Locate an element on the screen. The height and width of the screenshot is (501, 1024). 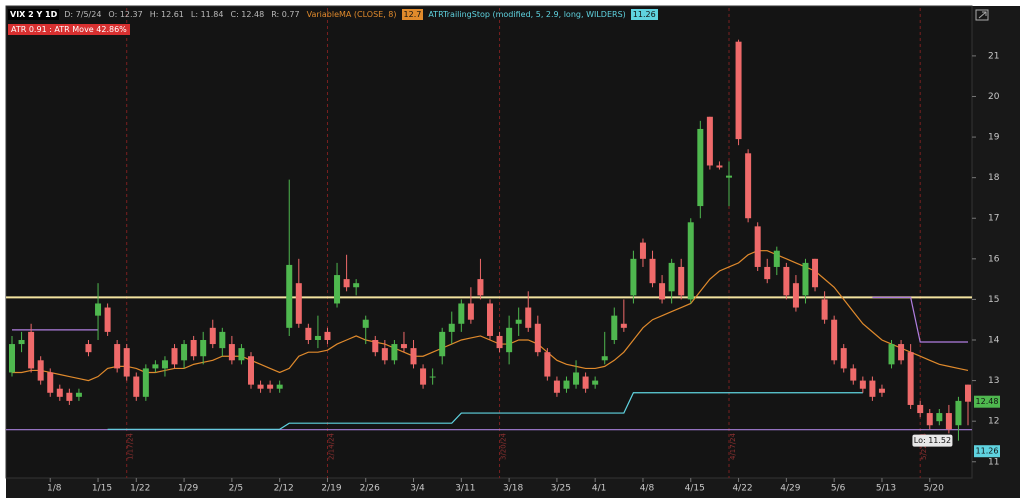
study-name: VariableMA (CLOSE, 8) is located at coordinates (351, 14).